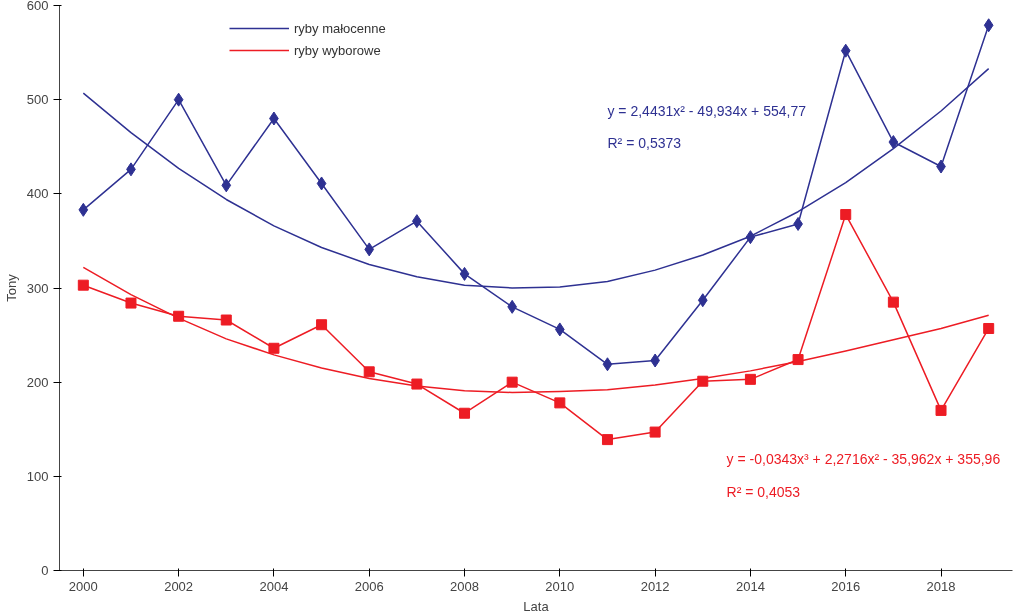 Image resolution: width=1032 pixels, height=616 pixels. I want to click on annotation: y = -0,0343x³ + 2,2716x² - 35,962x + 355,96, so click(863, 458).